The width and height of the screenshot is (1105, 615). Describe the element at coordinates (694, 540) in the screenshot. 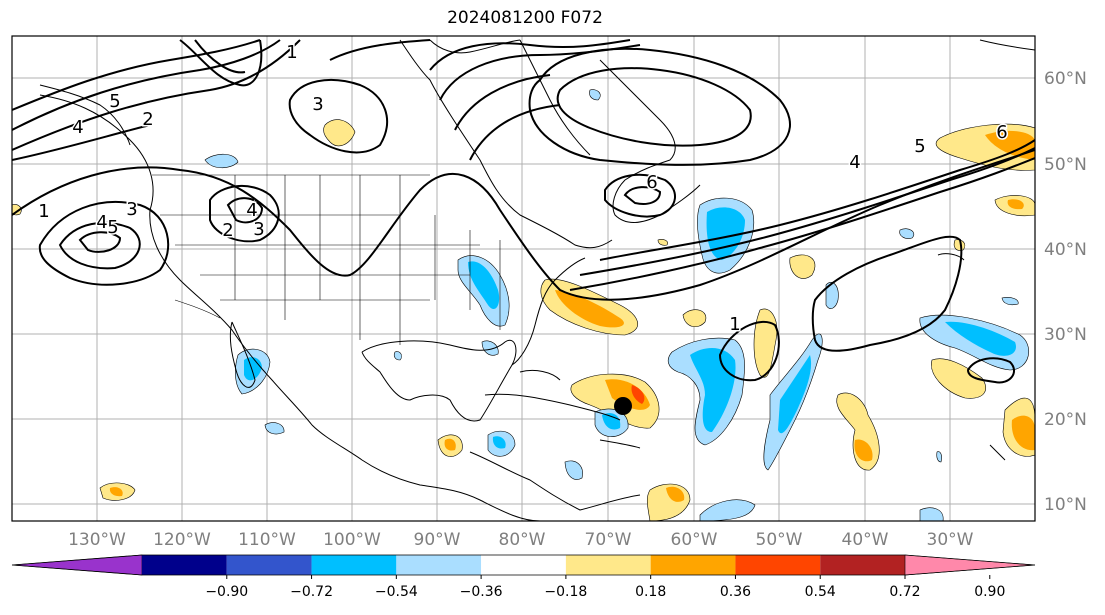

I see `lon-label: 60°W` at that location.